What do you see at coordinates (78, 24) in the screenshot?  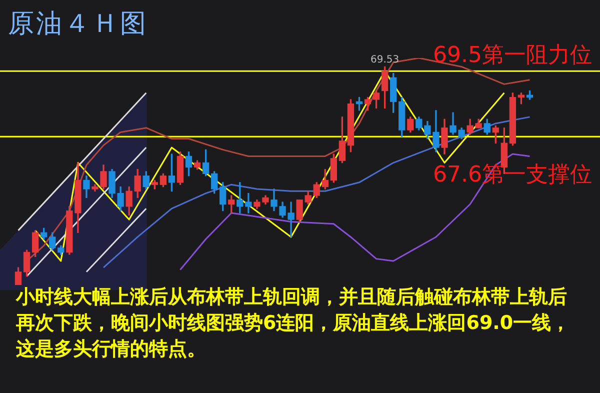 I see `chart-title: 原油４Ｈ图` at bounding box center [78, 24].